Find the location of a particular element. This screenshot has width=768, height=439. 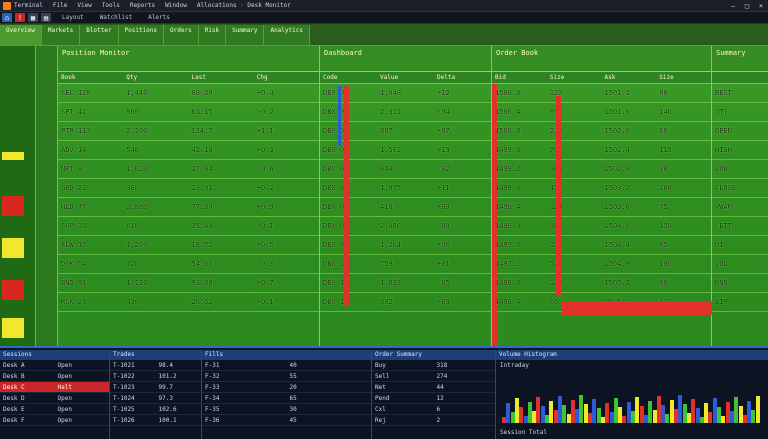

table-row: NRT 8 1,020 17.04 -0.6 is located at coordinates (188, 169).